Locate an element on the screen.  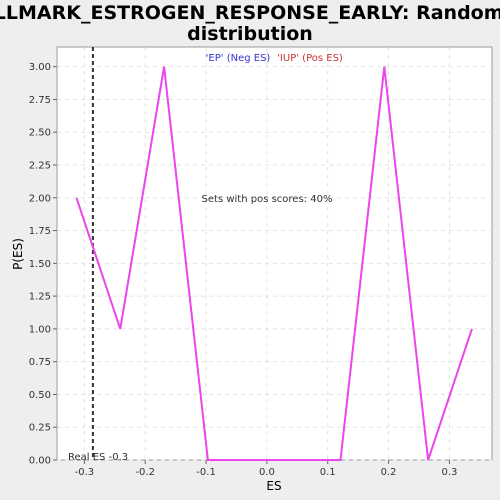
x-tick-label: 0.1 is located at coordinates (328, 472).